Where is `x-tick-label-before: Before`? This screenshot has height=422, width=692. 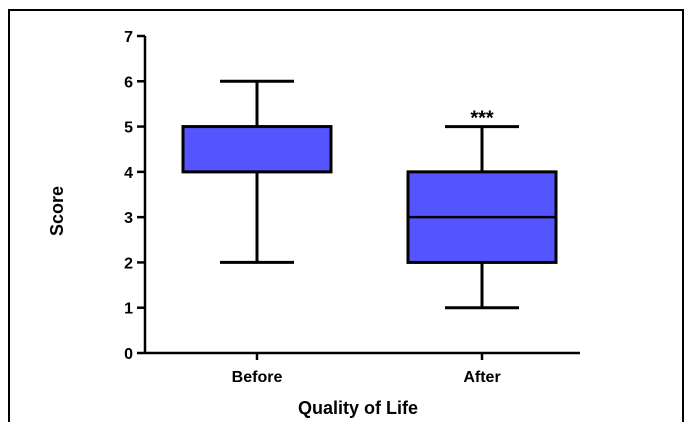 x-tick-label-before: Before is located at coordinates (257, 377).